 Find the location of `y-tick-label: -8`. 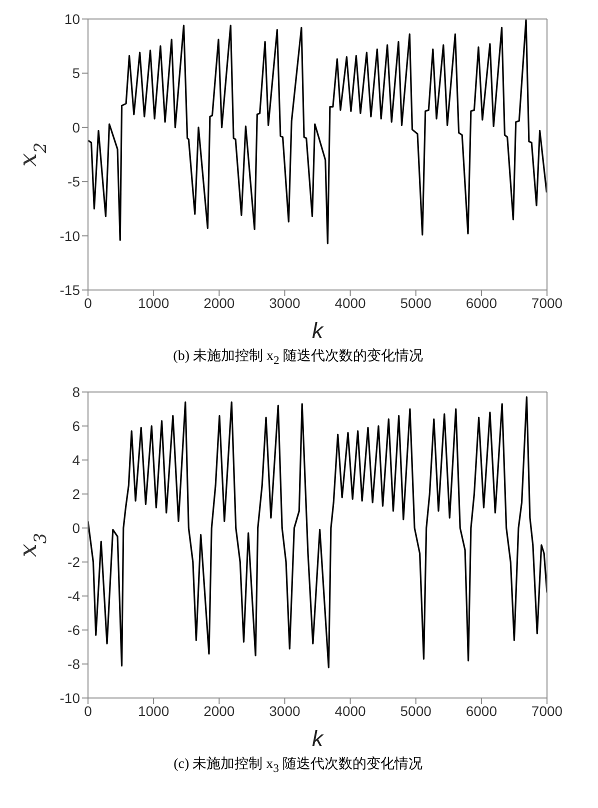

y-tick-label: -8 is located at coordinates (74, 664).